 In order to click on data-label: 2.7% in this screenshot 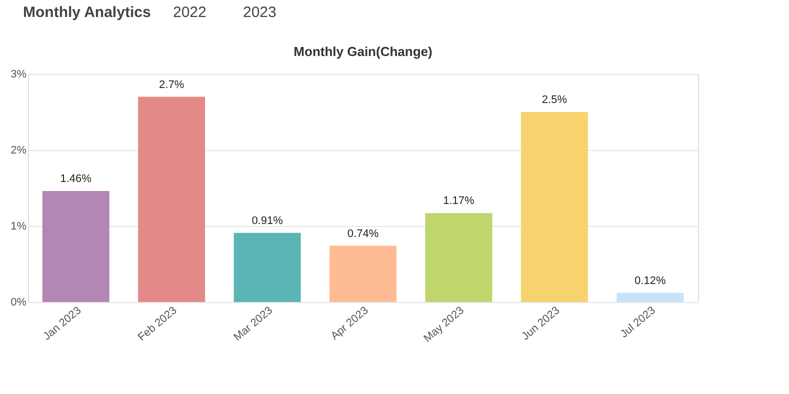, I will do `click(171, 84)`.